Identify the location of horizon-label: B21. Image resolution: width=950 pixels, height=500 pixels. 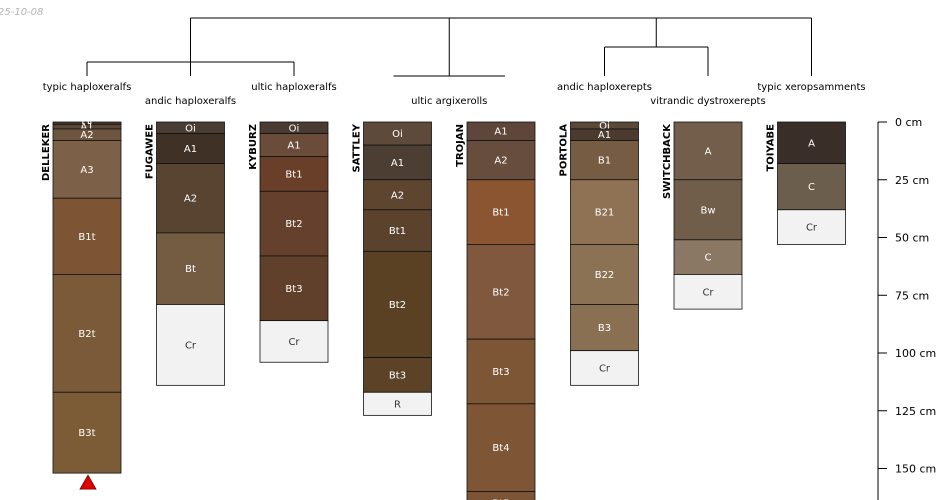
(605, 213).